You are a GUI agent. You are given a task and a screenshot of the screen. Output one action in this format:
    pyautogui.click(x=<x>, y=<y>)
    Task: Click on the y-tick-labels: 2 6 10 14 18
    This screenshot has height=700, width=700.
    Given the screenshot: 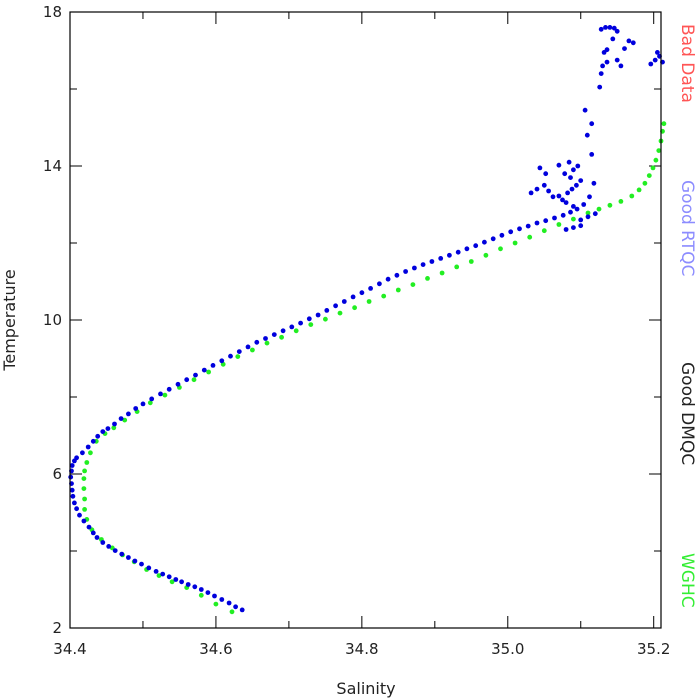 What is the action you would take?
    pyautogui.click(x=52, y=320)
    